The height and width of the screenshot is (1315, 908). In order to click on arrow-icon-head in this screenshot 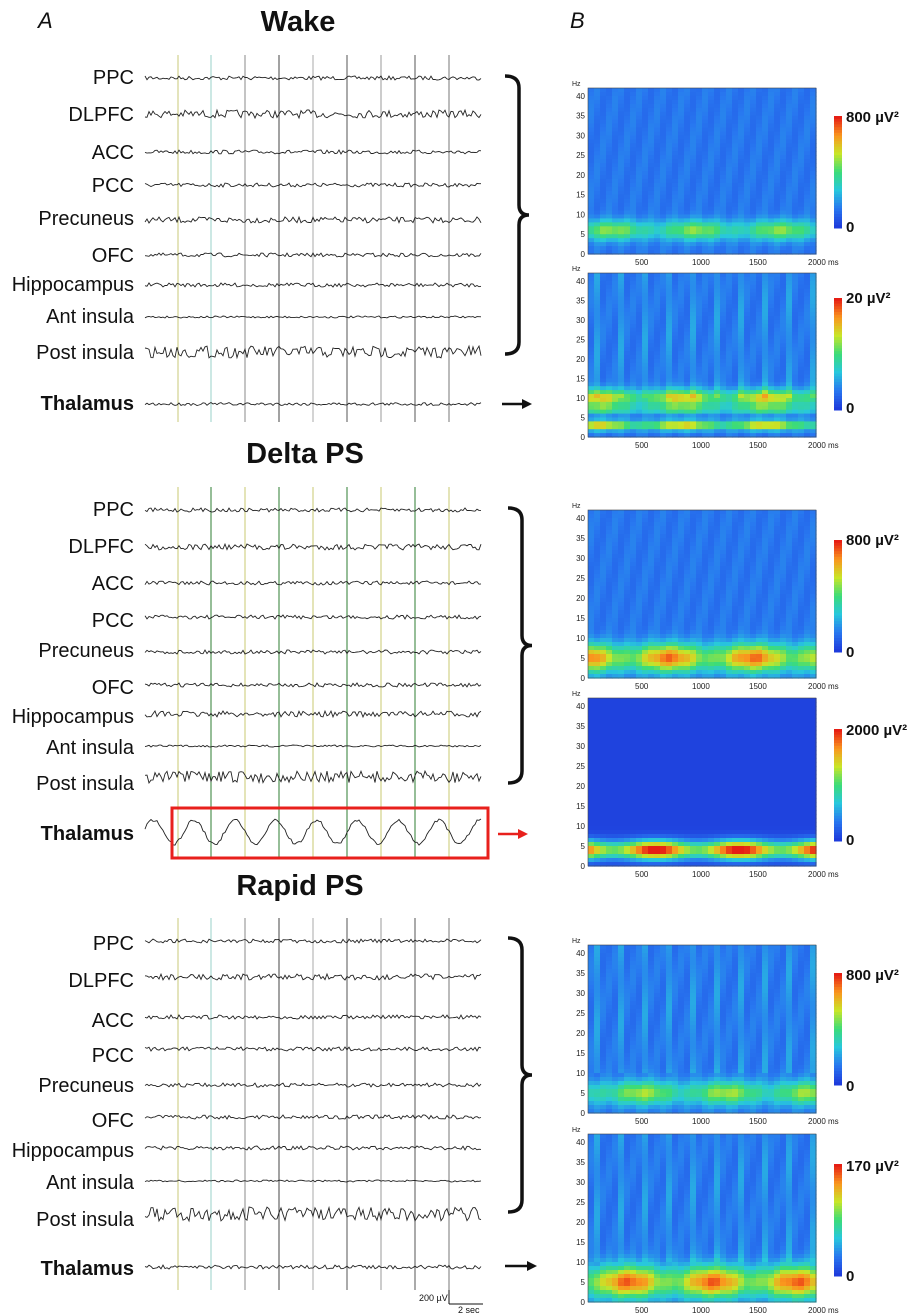, I will do `click(523, 834)`.